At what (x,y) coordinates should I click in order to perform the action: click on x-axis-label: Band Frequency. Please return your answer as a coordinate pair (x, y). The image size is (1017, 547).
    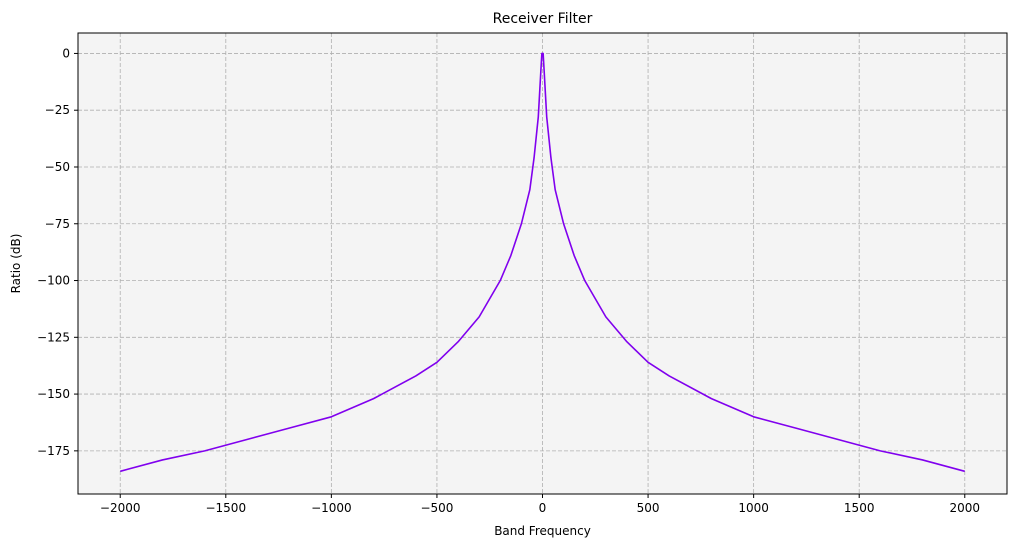
    Looking at the image, I should click on (542, 531).